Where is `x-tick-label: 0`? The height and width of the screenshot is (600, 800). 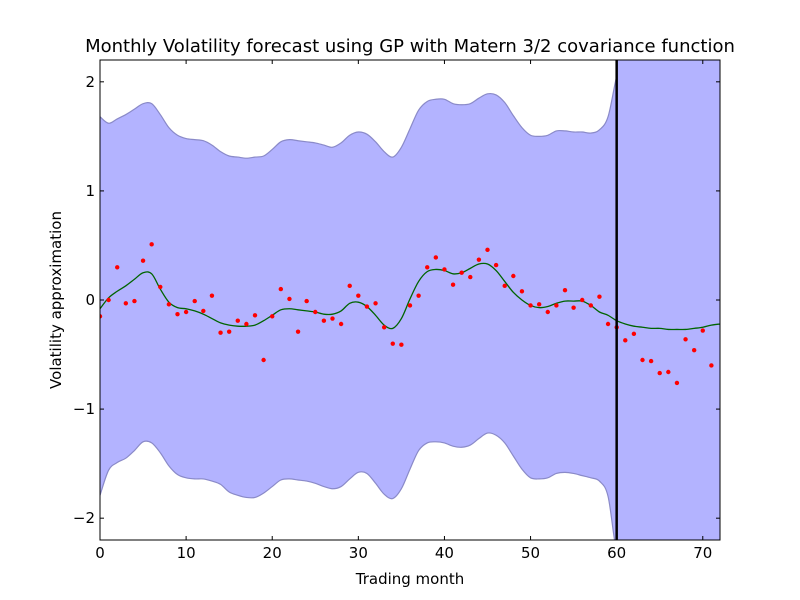
x-tick-label: 0 is located at coordinates (100, 553).